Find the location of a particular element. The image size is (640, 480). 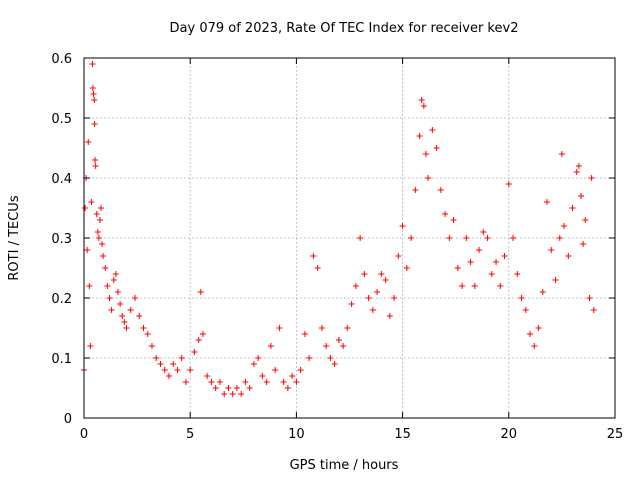

y-axis-label: ROTI / TECUs is located at coordinates (14, 237).